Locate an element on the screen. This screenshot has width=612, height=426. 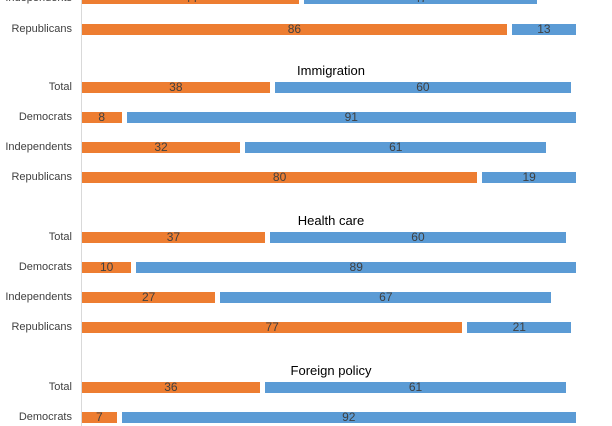
section-title: Immigration is located at coordinates (331, 70).